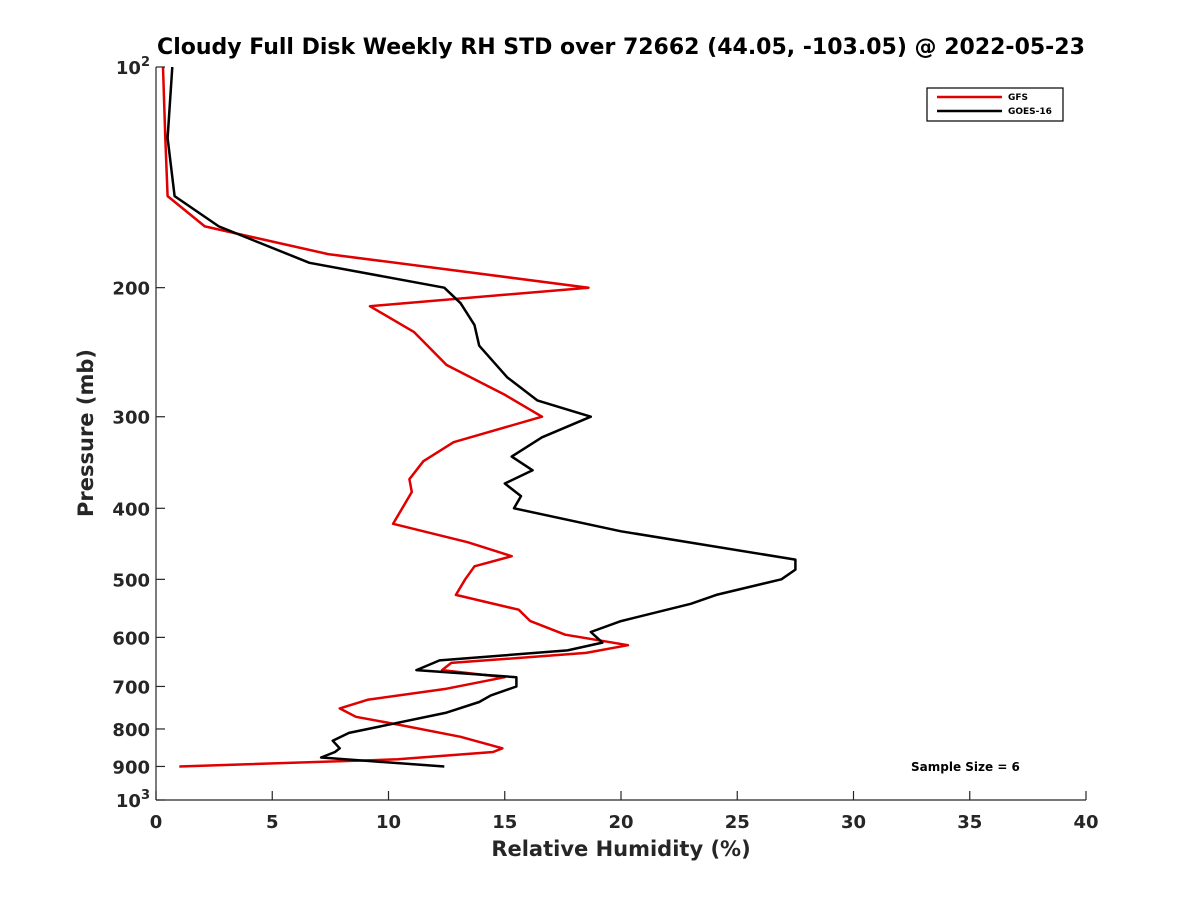 This screenshot has height=900, width=1200. Describe the element at coordinates (145, 795) in the screenshot. I see `y-tick-label-exponent: 3` at that location.